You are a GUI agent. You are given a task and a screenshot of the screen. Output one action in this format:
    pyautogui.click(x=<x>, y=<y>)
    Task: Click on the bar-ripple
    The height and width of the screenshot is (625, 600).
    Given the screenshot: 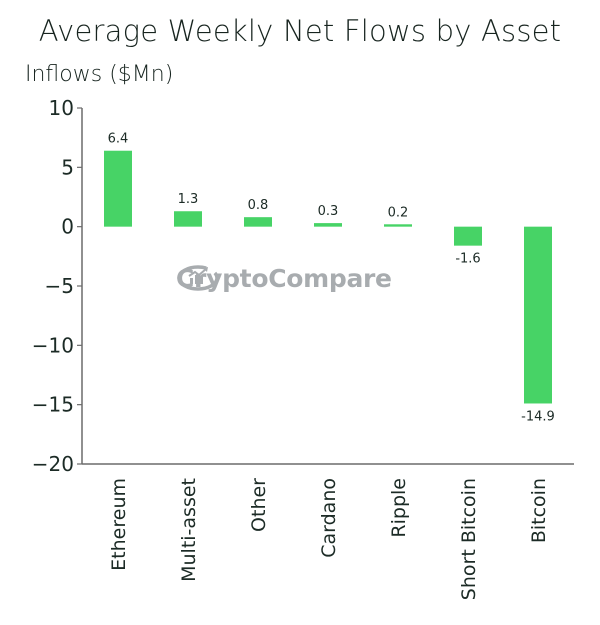 What is the action you would take?
    pyautogui.click(x=398, y=225)
    